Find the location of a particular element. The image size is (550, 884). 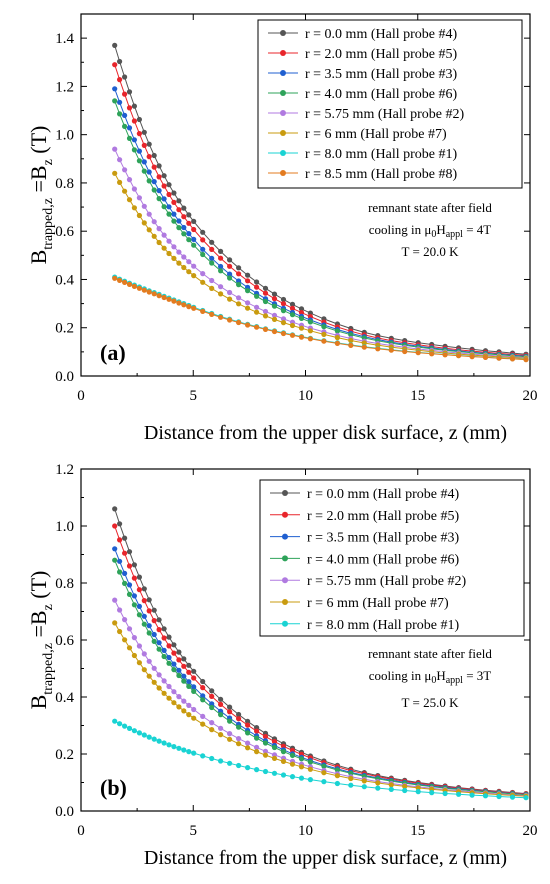

x-tick-label: 0 is located at coordinates (81, 831).